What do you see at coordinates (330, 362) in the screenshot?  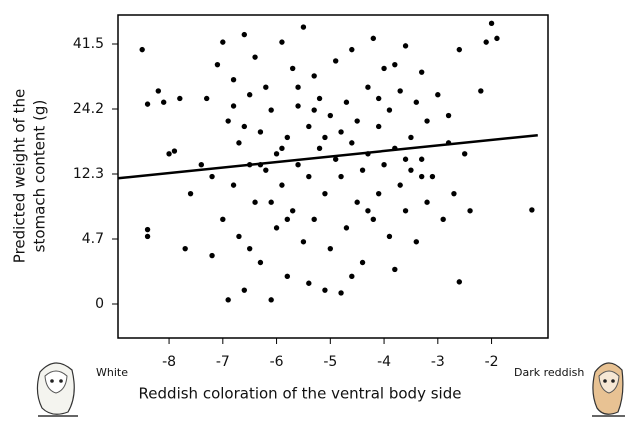 I see `x-tick-label: -5` at bounding box center [330, 362].